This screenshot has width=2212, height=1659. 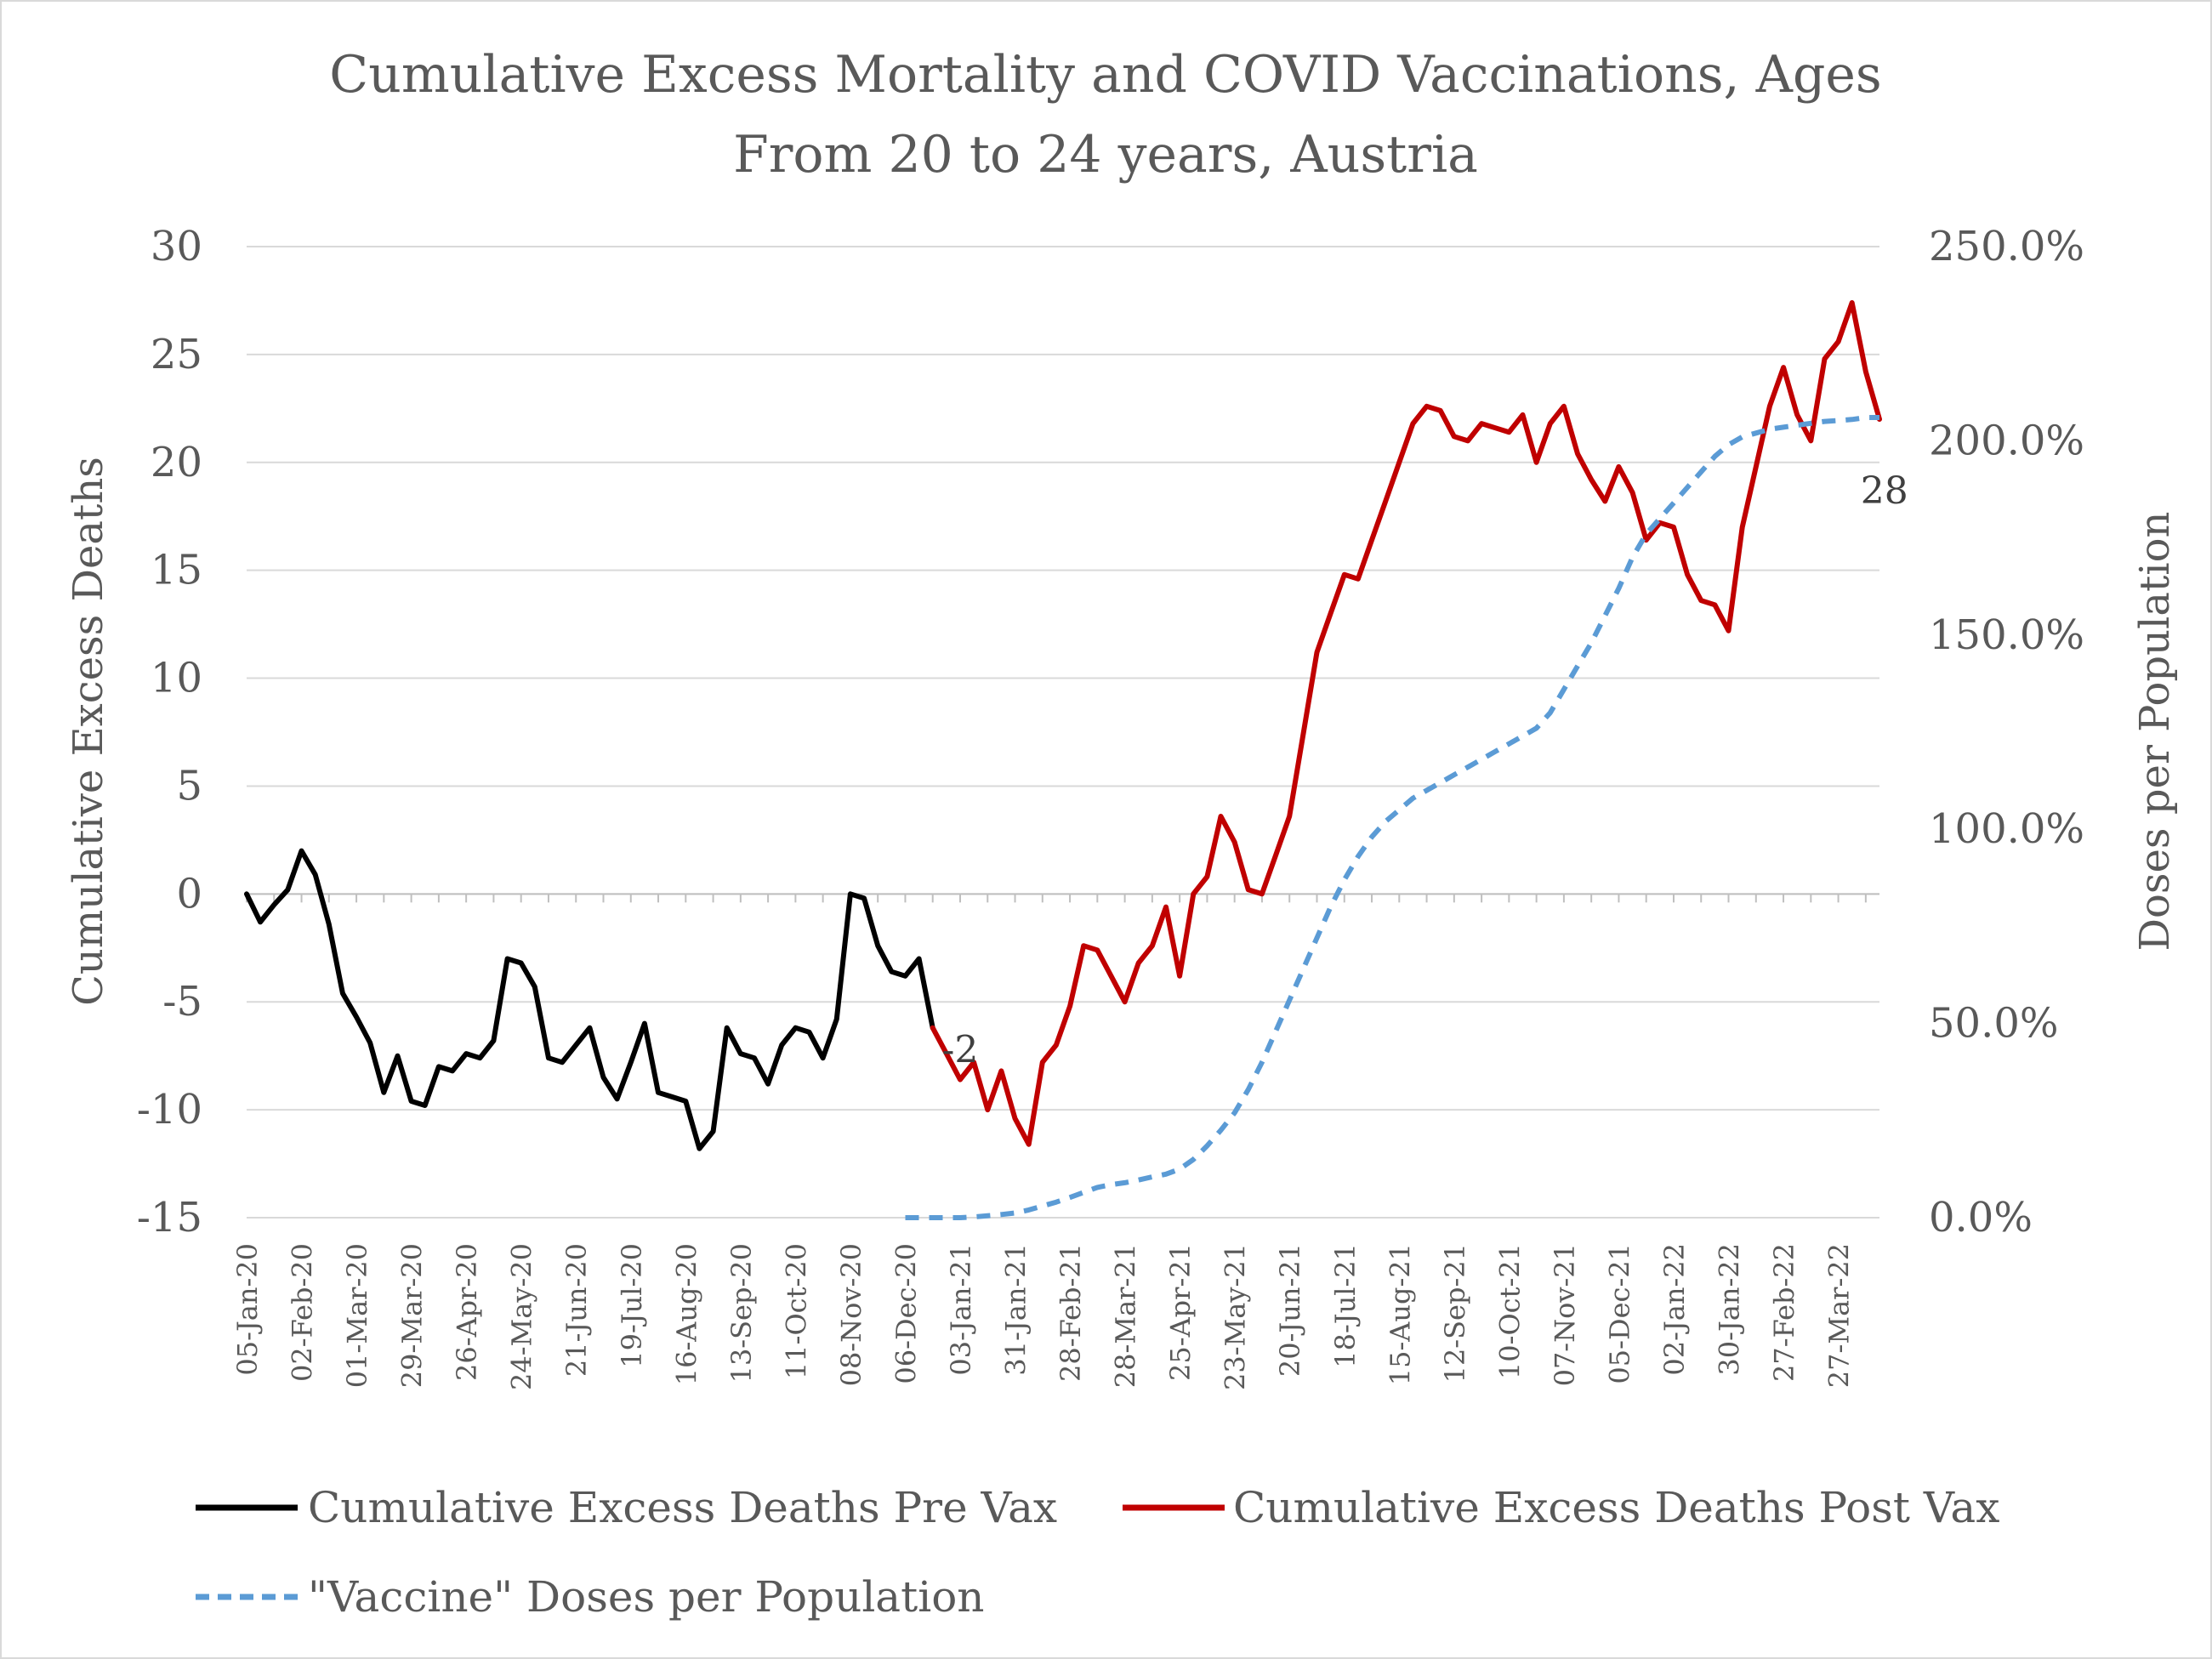 I want to click on x-tick-label: 11-Oct-20, so click(x=796, y=1311).